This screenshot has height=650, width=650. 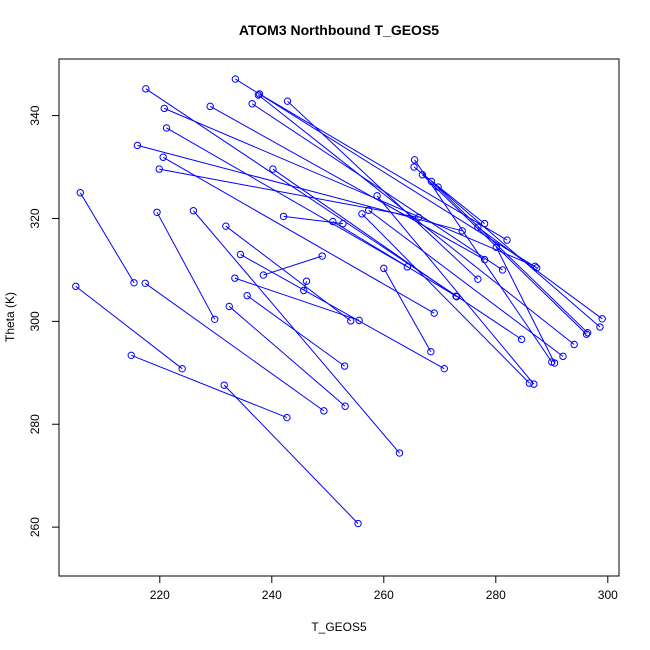 I want to click on x-axis: 220 240 260 280 300, so click(x=384, y=588).